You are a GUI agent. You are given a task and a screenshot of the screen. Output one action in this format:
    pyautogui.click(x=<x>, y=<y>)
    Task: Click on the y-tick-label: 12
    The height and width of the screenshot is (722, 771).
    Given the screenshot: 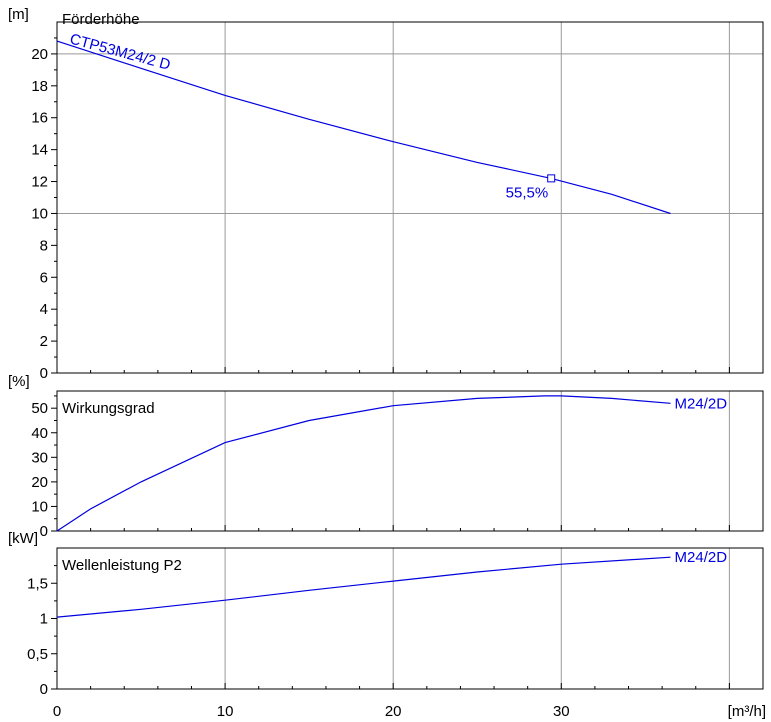 What is the action you would take?
    pyautogui.click(x=39, y=182)
    